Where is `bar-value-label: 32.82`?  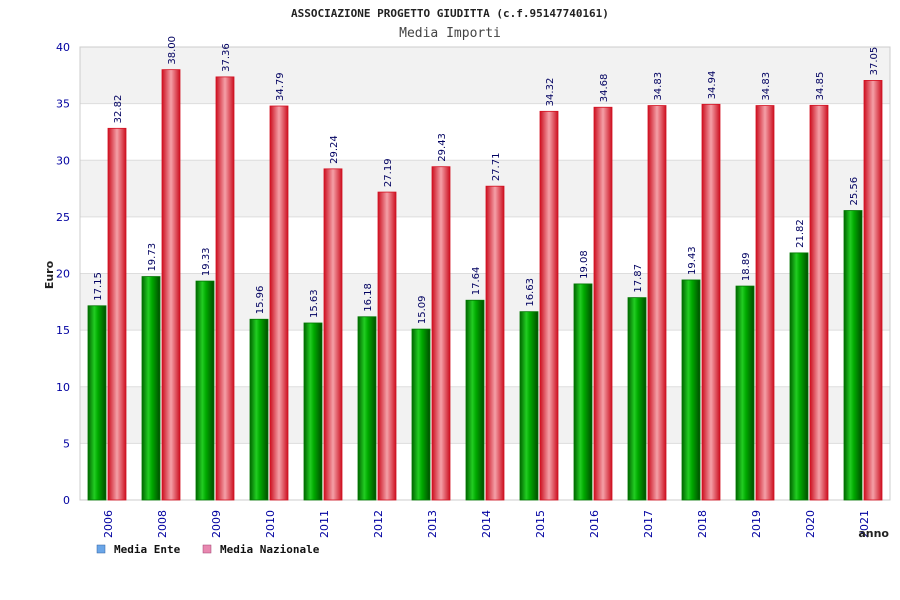
bar-value-label: 32.82 is located at coordinates (118, 109).